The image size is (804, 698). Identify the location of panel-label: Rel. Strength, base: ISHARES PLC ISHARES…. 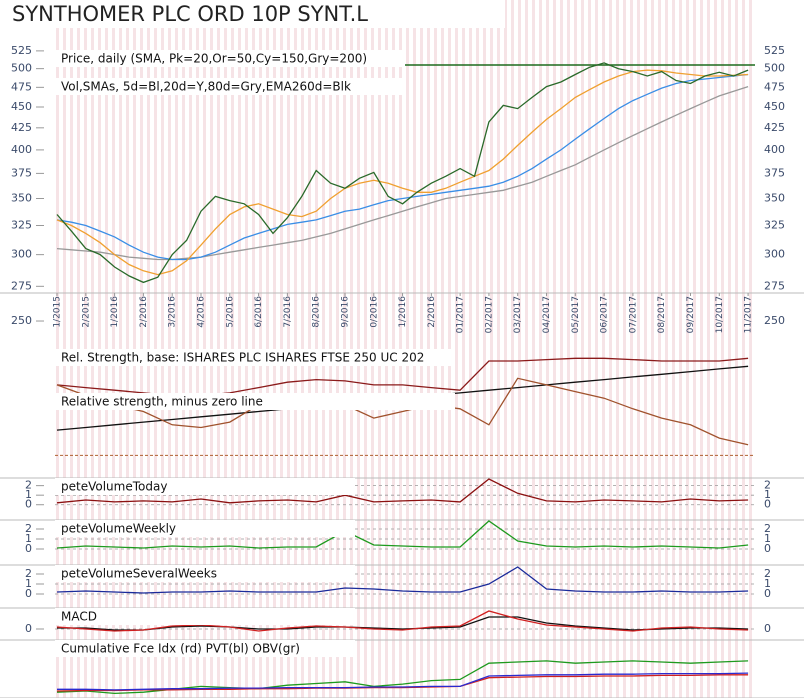
(242, 358).